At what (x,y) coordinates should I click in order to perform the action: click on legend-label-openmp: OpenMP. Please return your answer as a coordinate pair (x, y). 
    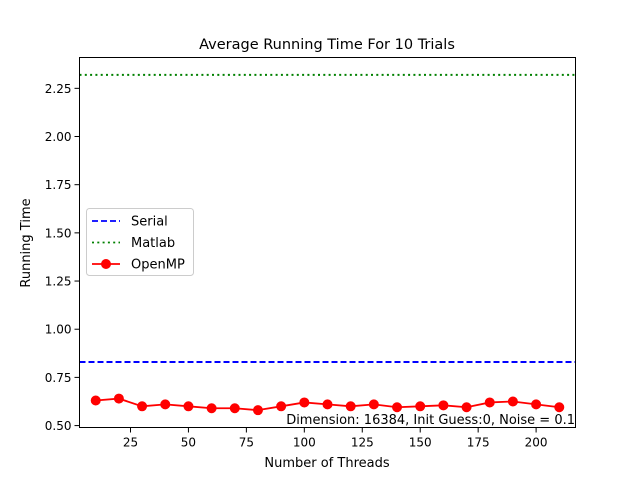
    Looking at the image, I should click on (158, 265).